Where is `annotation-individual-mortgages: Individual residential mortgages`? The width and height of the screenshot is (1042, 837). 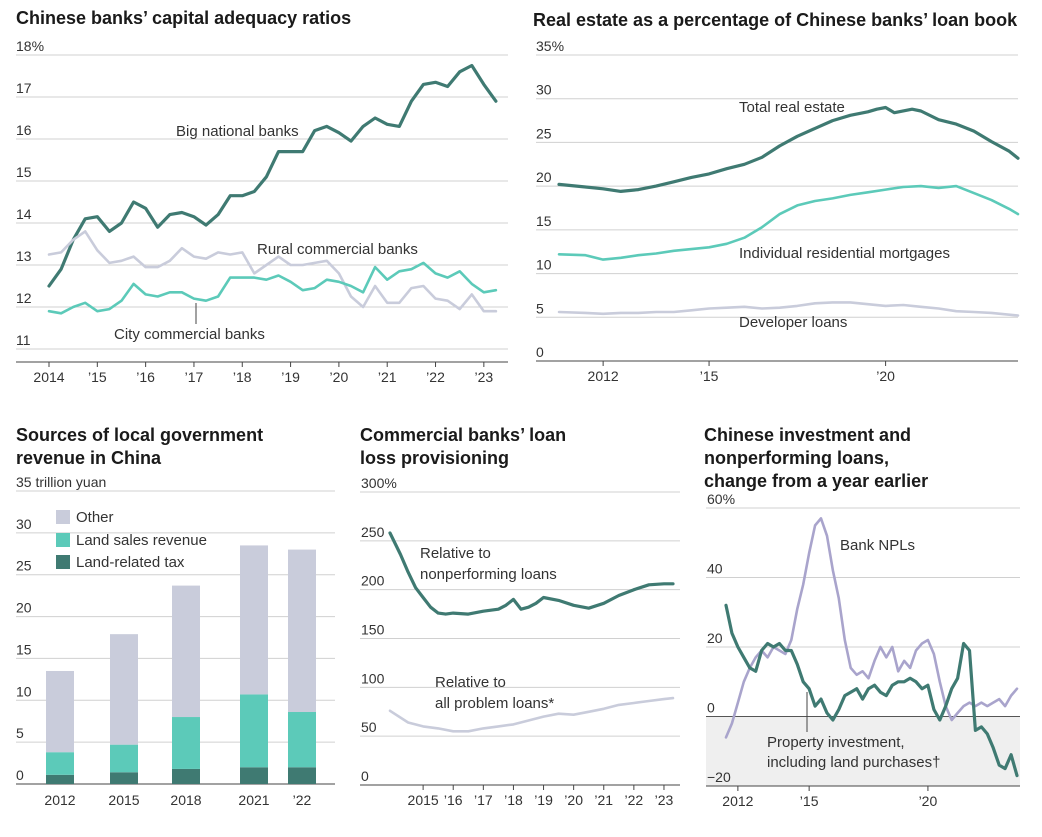 annotation-individual-mortgages: Individual residential mortgages is located at coordinates (844, 253).